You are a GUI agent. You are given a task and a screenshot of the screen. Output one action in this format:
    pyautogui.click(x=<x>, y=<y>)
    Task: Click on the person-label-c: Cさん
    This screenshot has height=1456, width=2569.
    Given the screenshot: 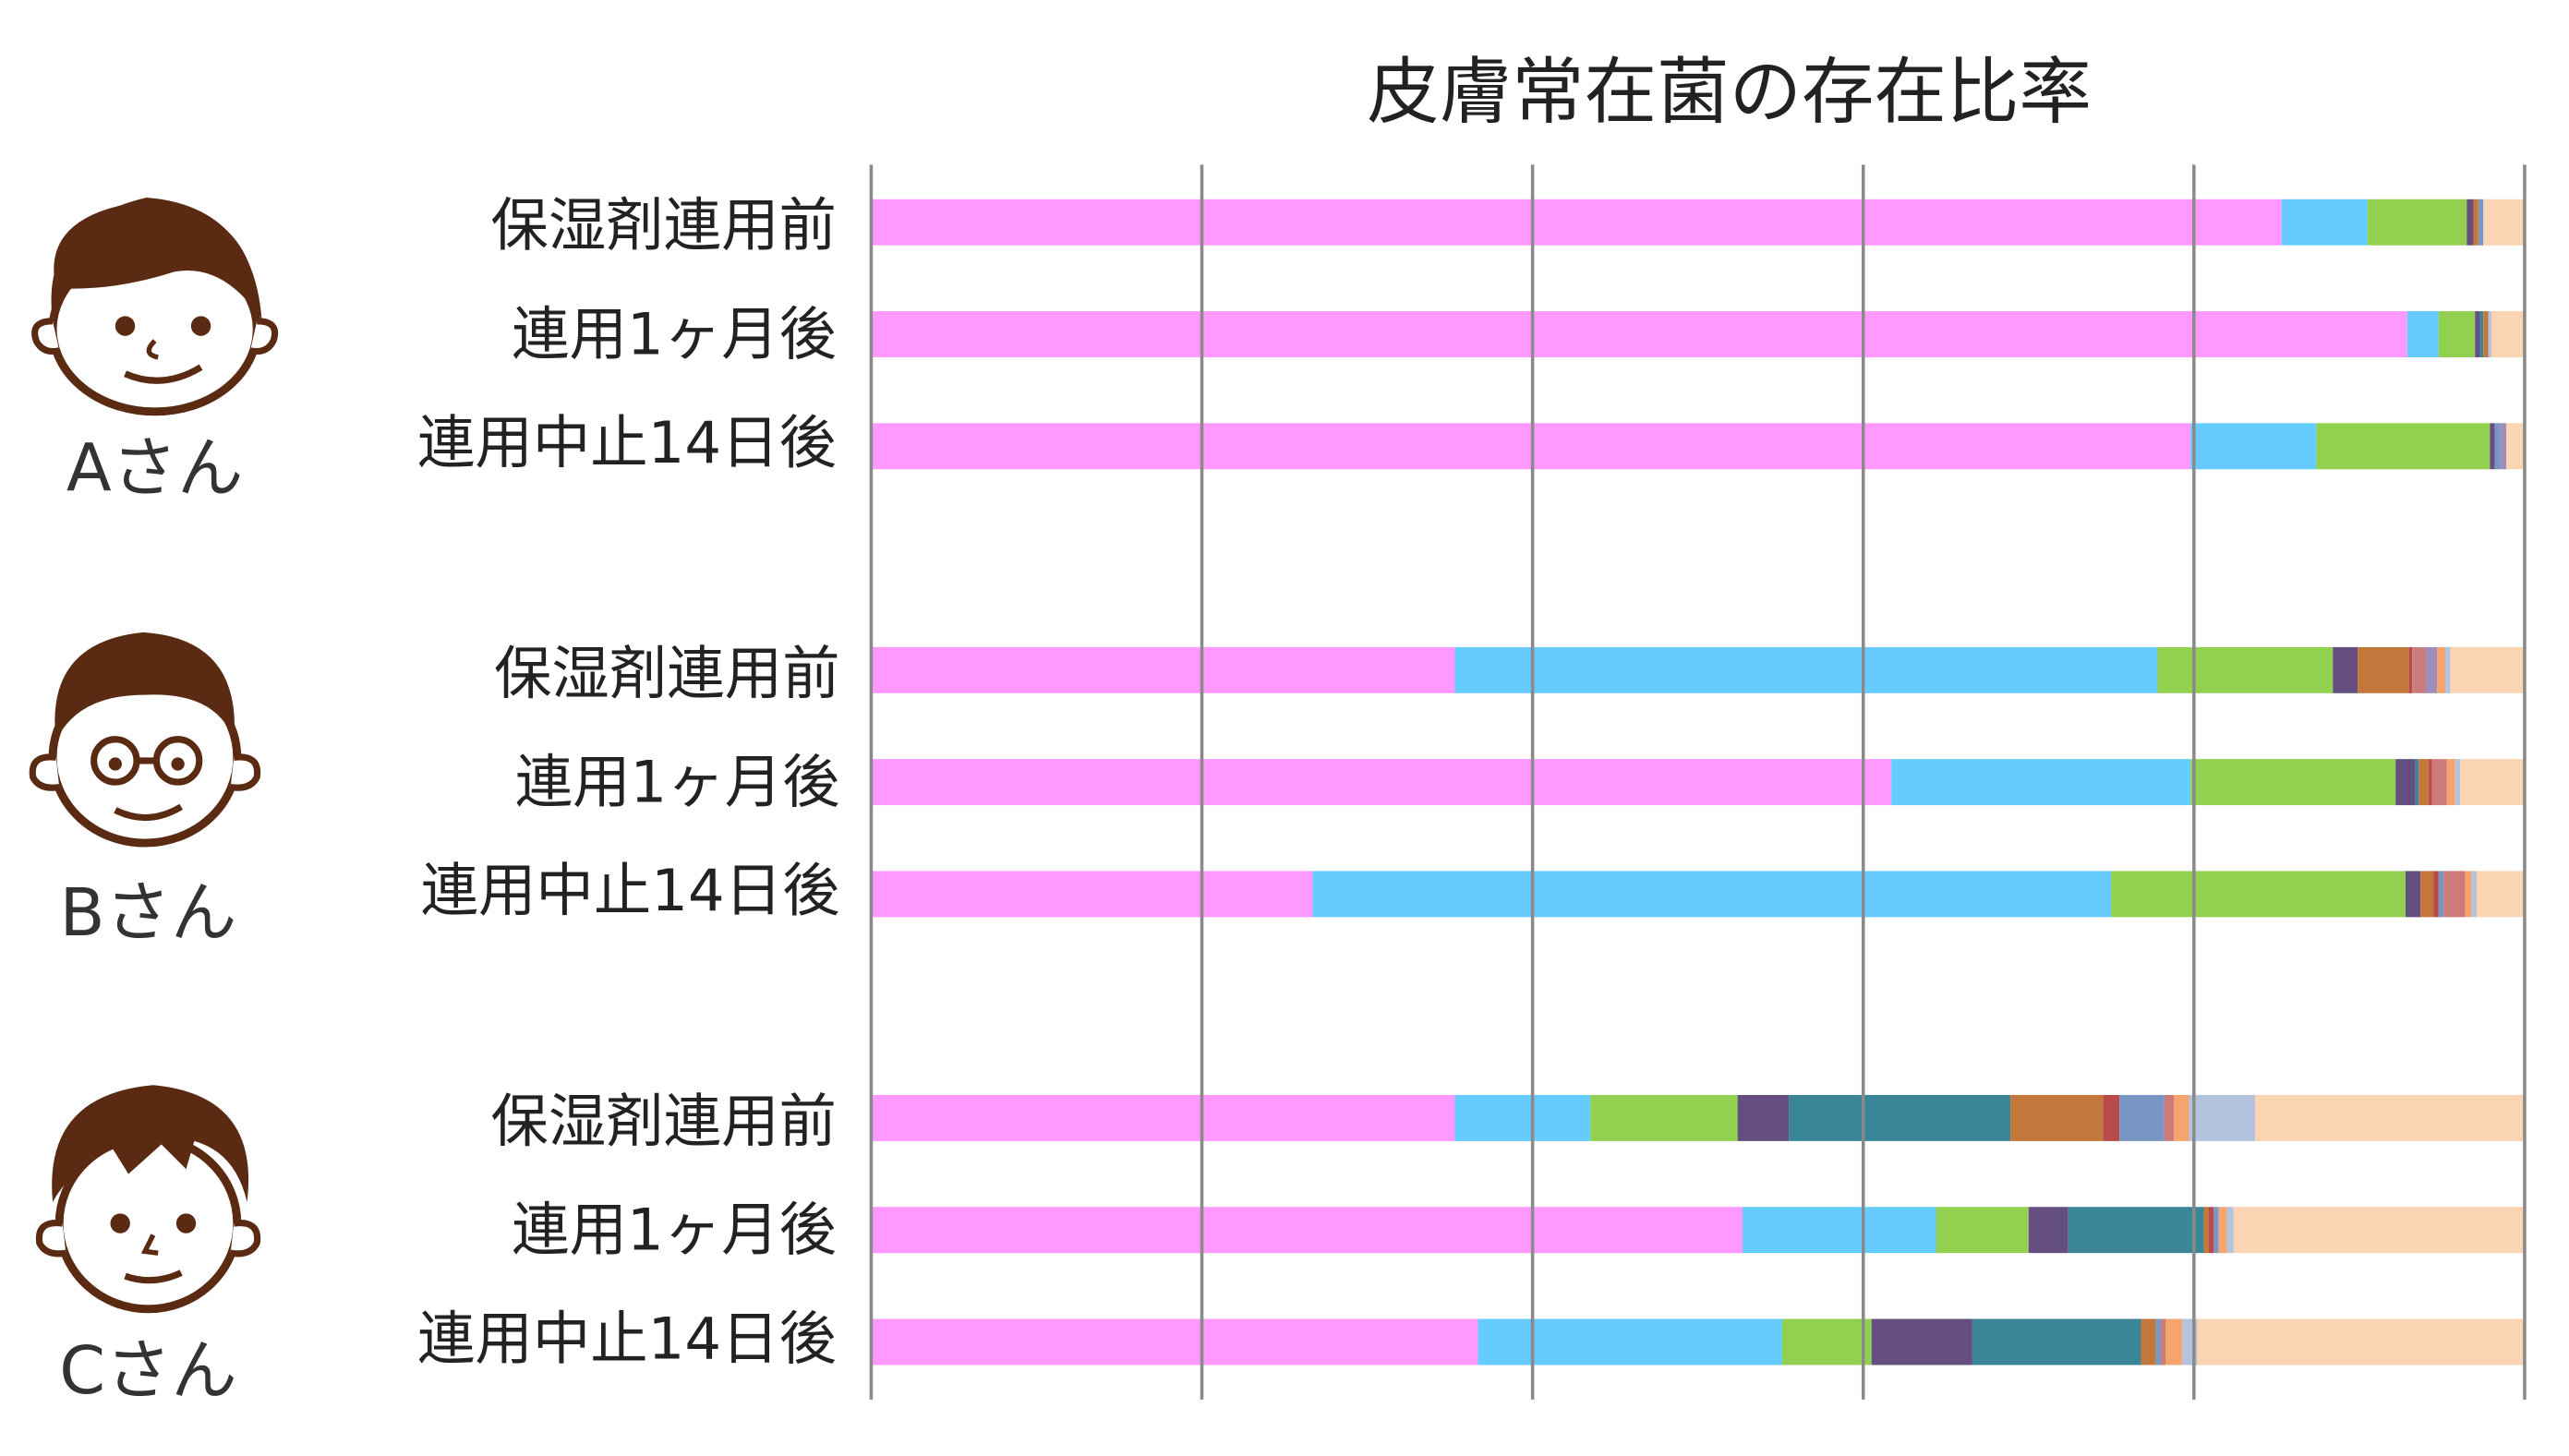 What is the action you would take?
    pyautogui.click(x=148, y=1371)
    